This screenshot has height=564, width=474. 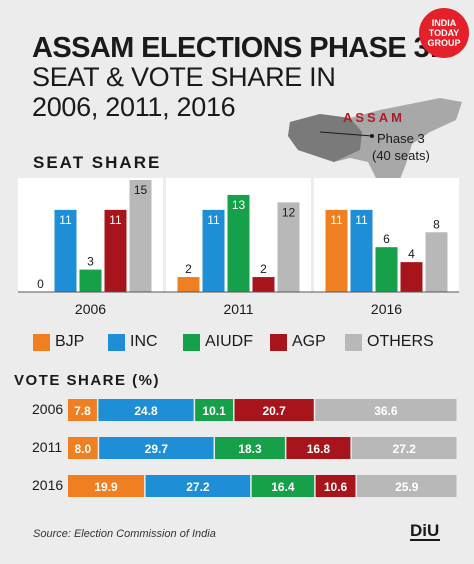 What do you see at coordinates (372, 136) in the screenshot?
I see `phase-pointer-dot` at bounding box center [372, 136].